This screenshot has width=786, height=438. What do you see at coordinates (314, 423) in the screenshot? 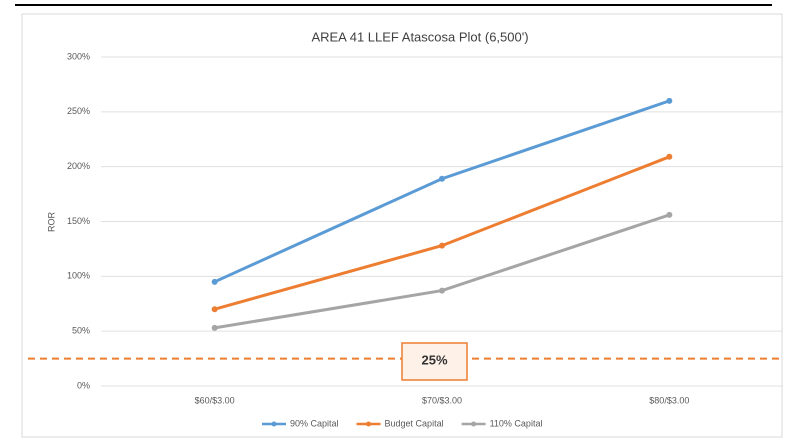
I see `legend-label: 90% Capital` at bounding box center [314, 423].